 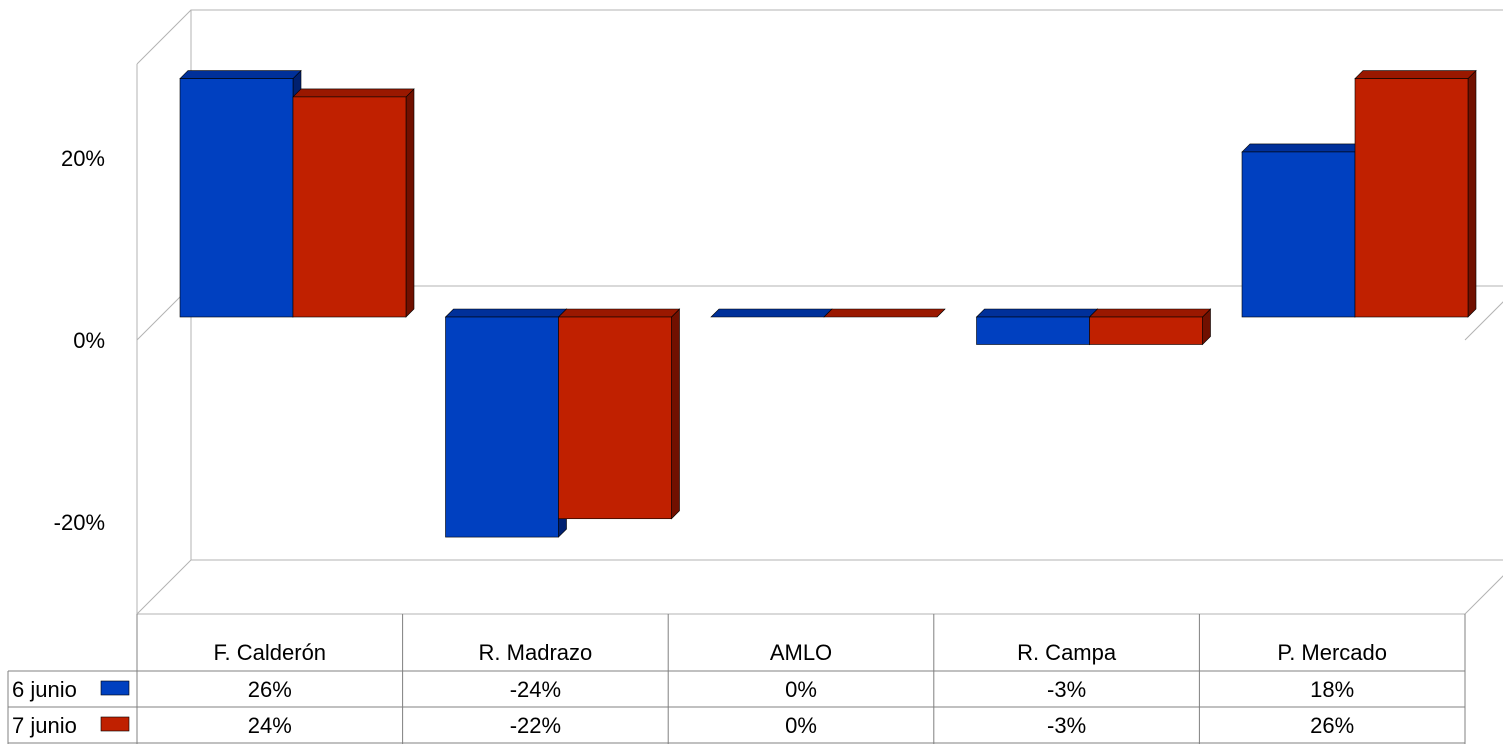 What do you see at coordinates (819, 587) in the screenshot?
I see `floor` at bounding box center [819, 587].